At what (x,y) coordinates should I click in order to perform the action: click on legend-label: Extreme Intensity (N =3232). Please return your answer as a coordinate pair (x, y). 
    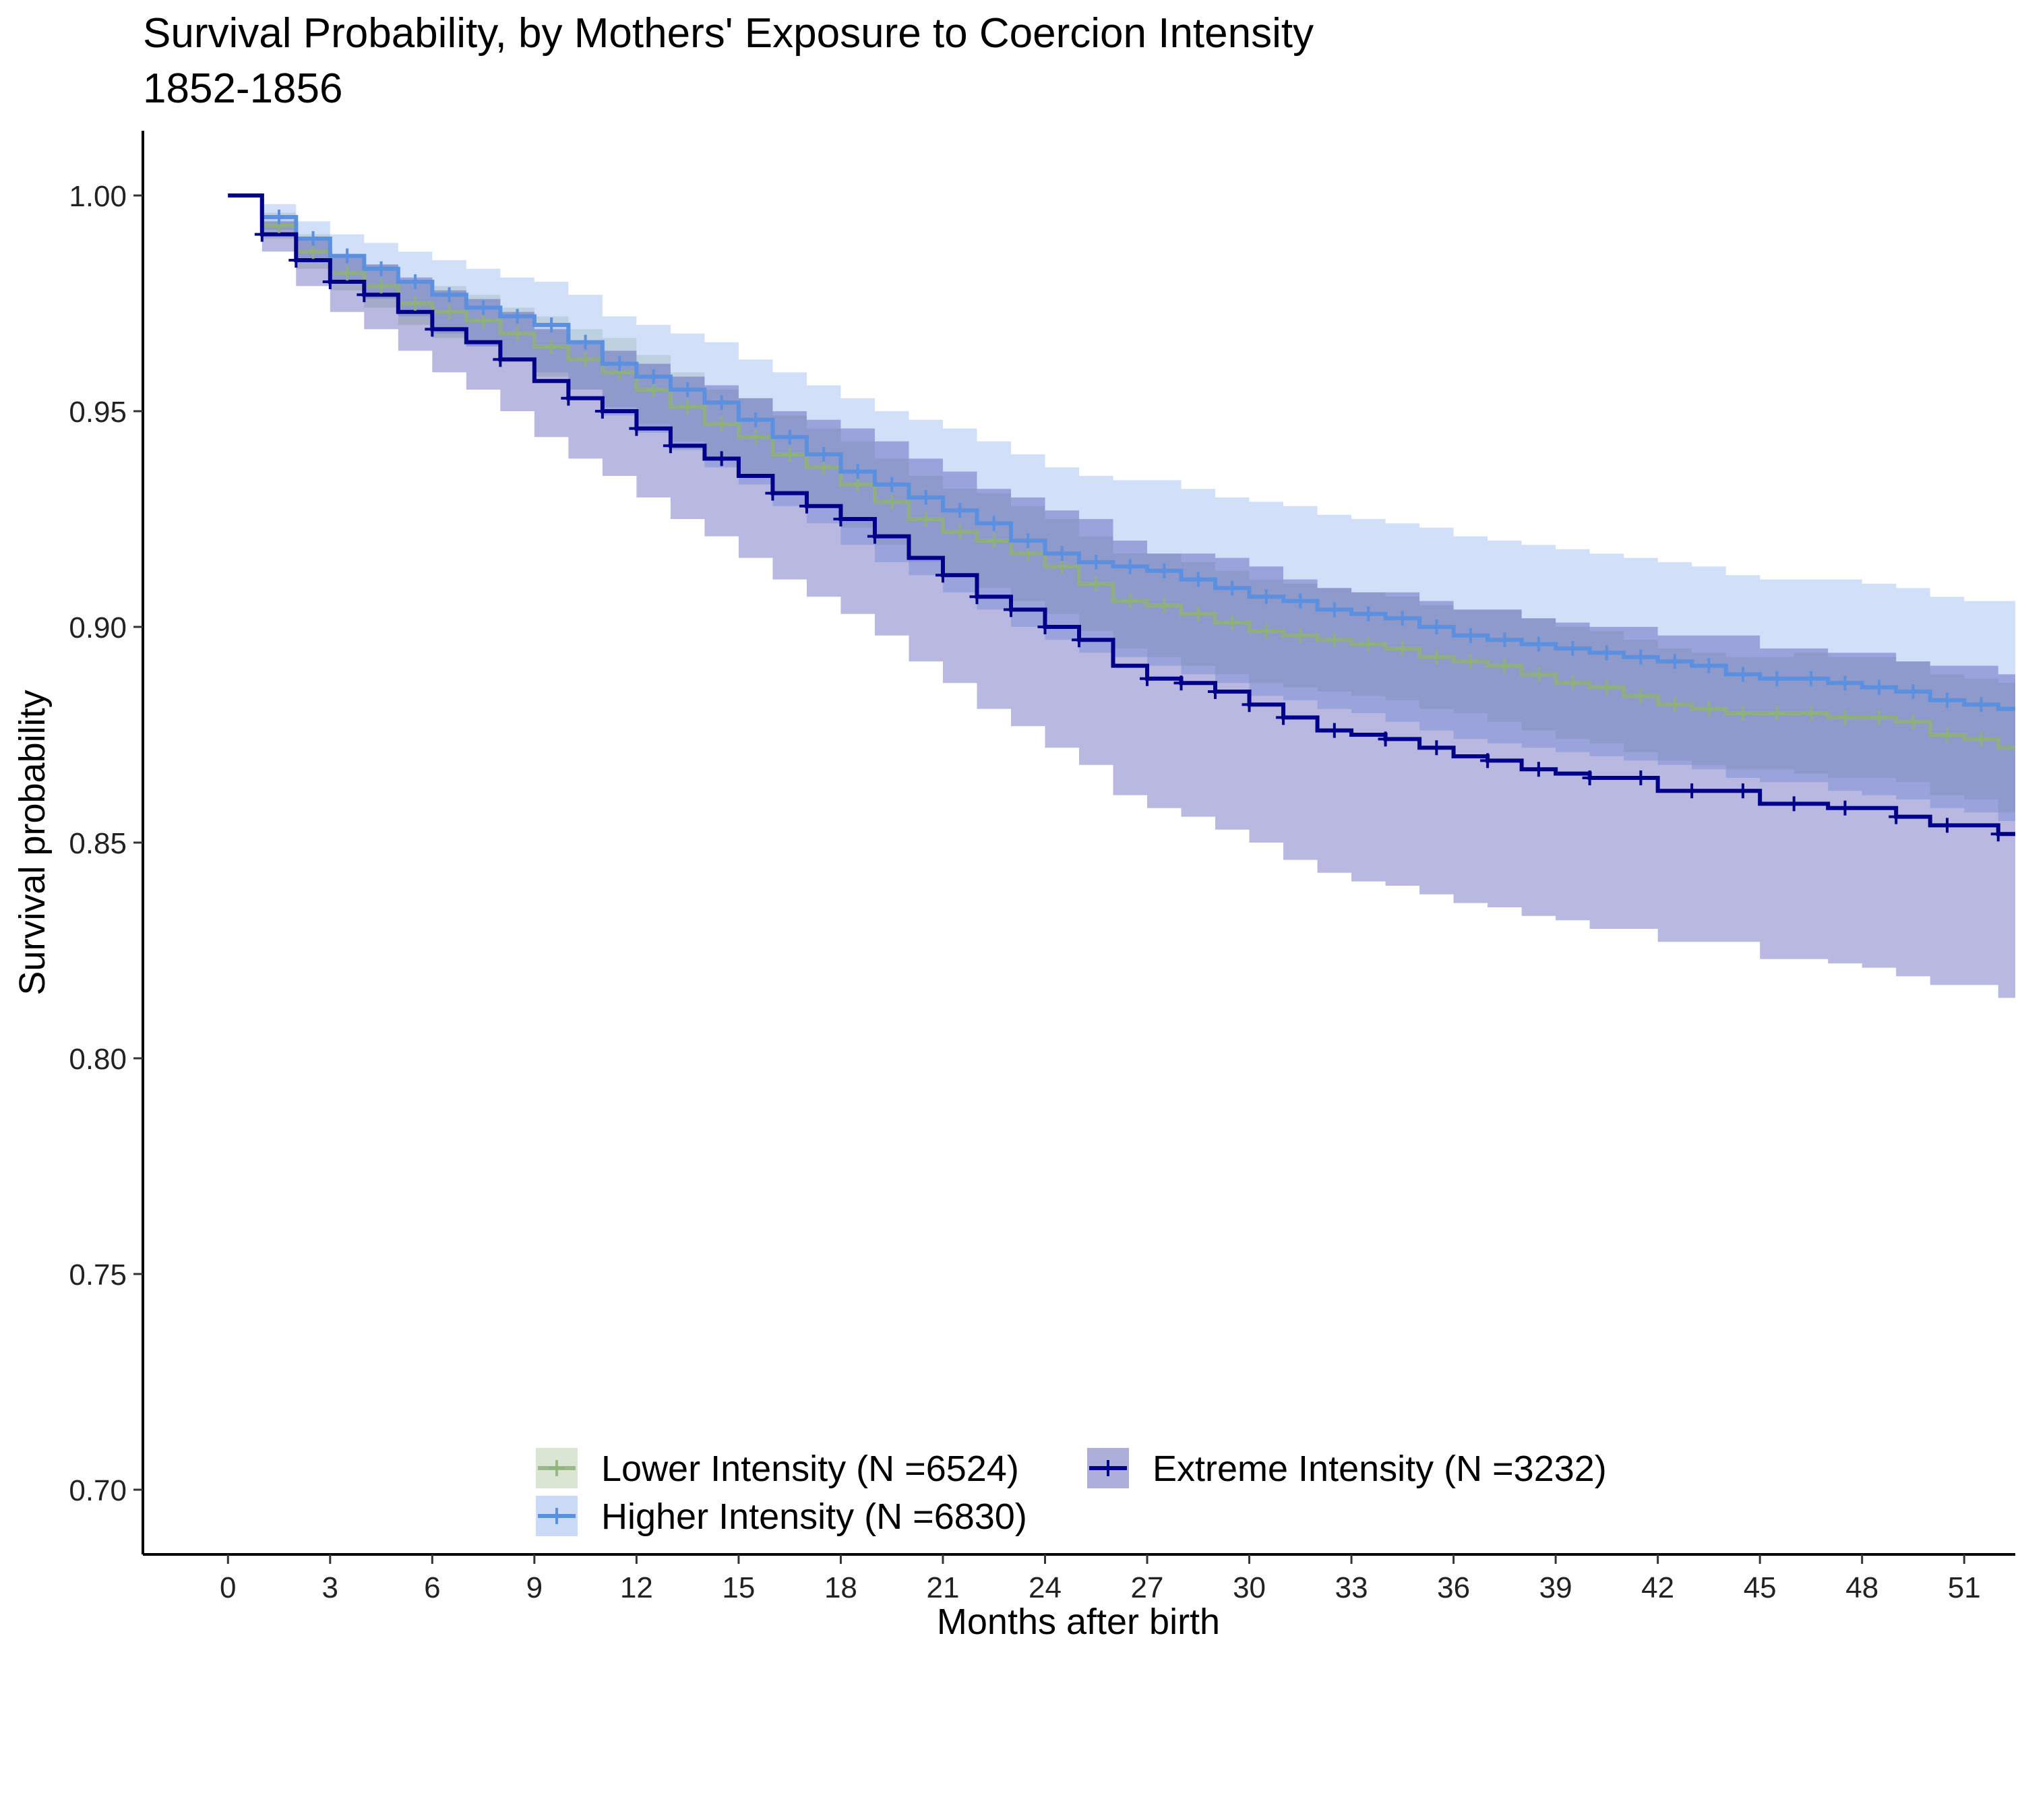
    Looking at the image, I should click on (1380, 1469).